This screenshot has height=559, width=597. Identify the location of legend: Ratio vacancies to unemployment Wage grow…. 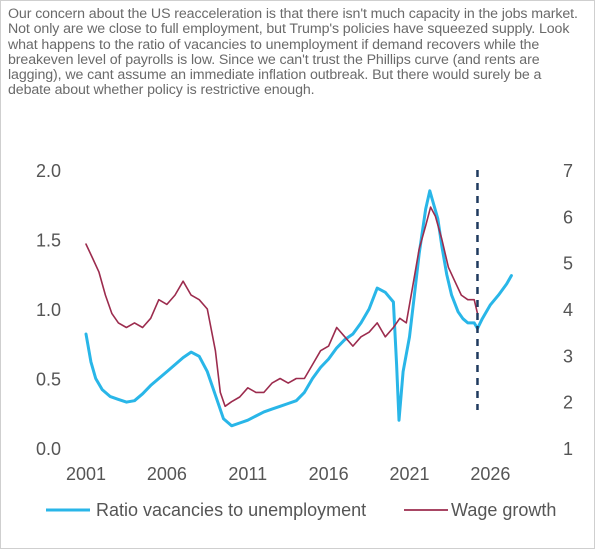
(301, 510).